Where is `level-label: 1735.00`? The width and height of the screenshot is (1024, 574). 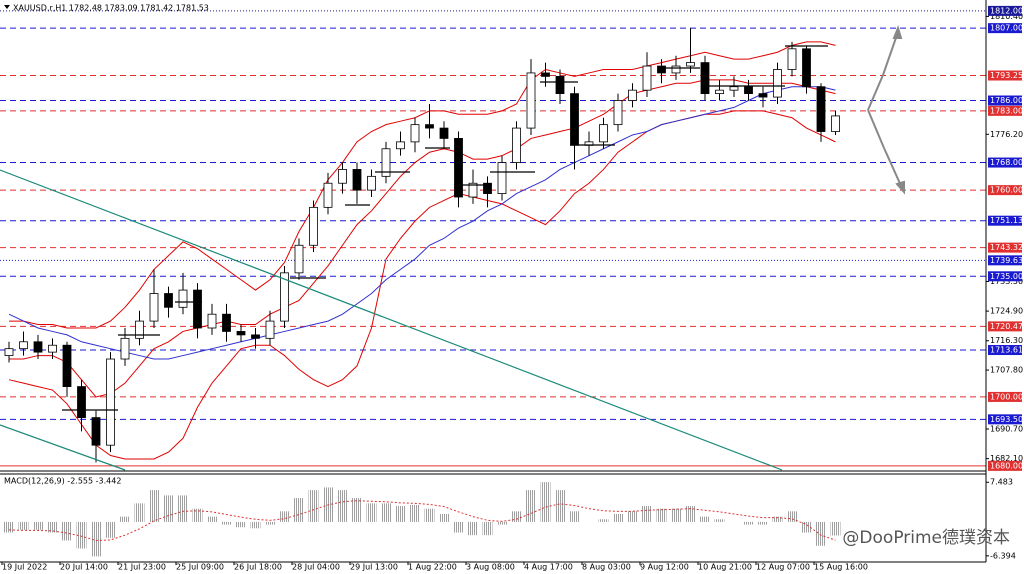
level-label: 1735.00 is located at coordinates (1006, 276).